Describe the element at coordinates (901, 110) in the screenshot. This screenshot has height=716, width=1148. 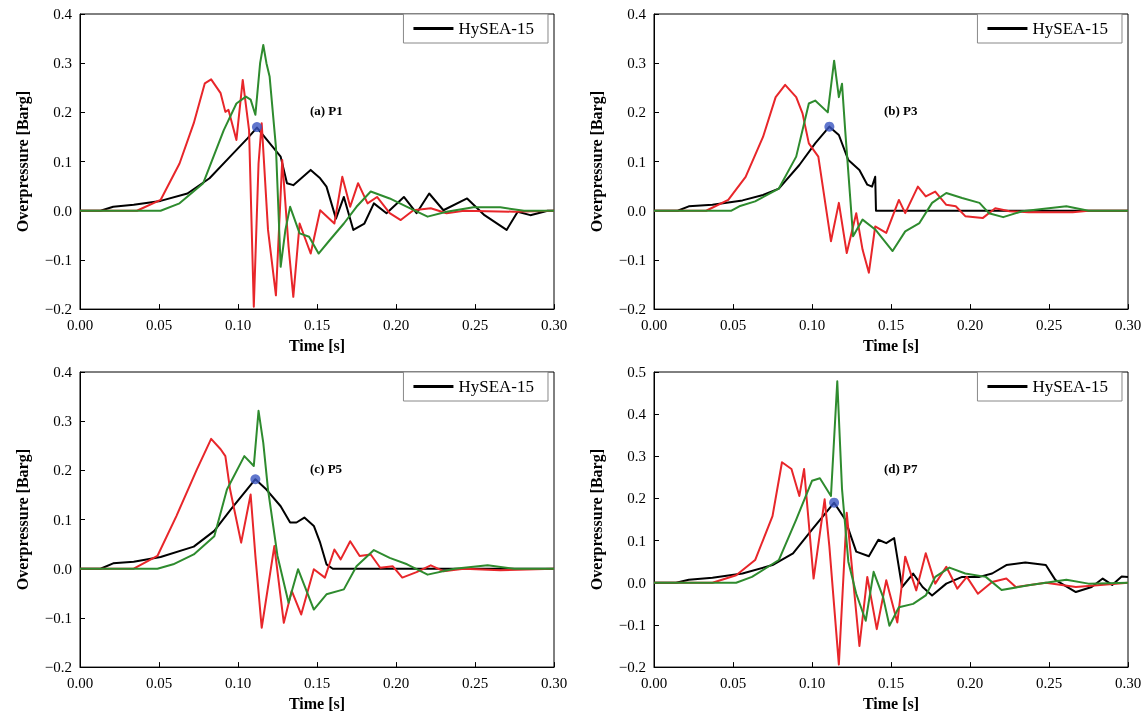
I see `annotation: (b) P3` at that location.